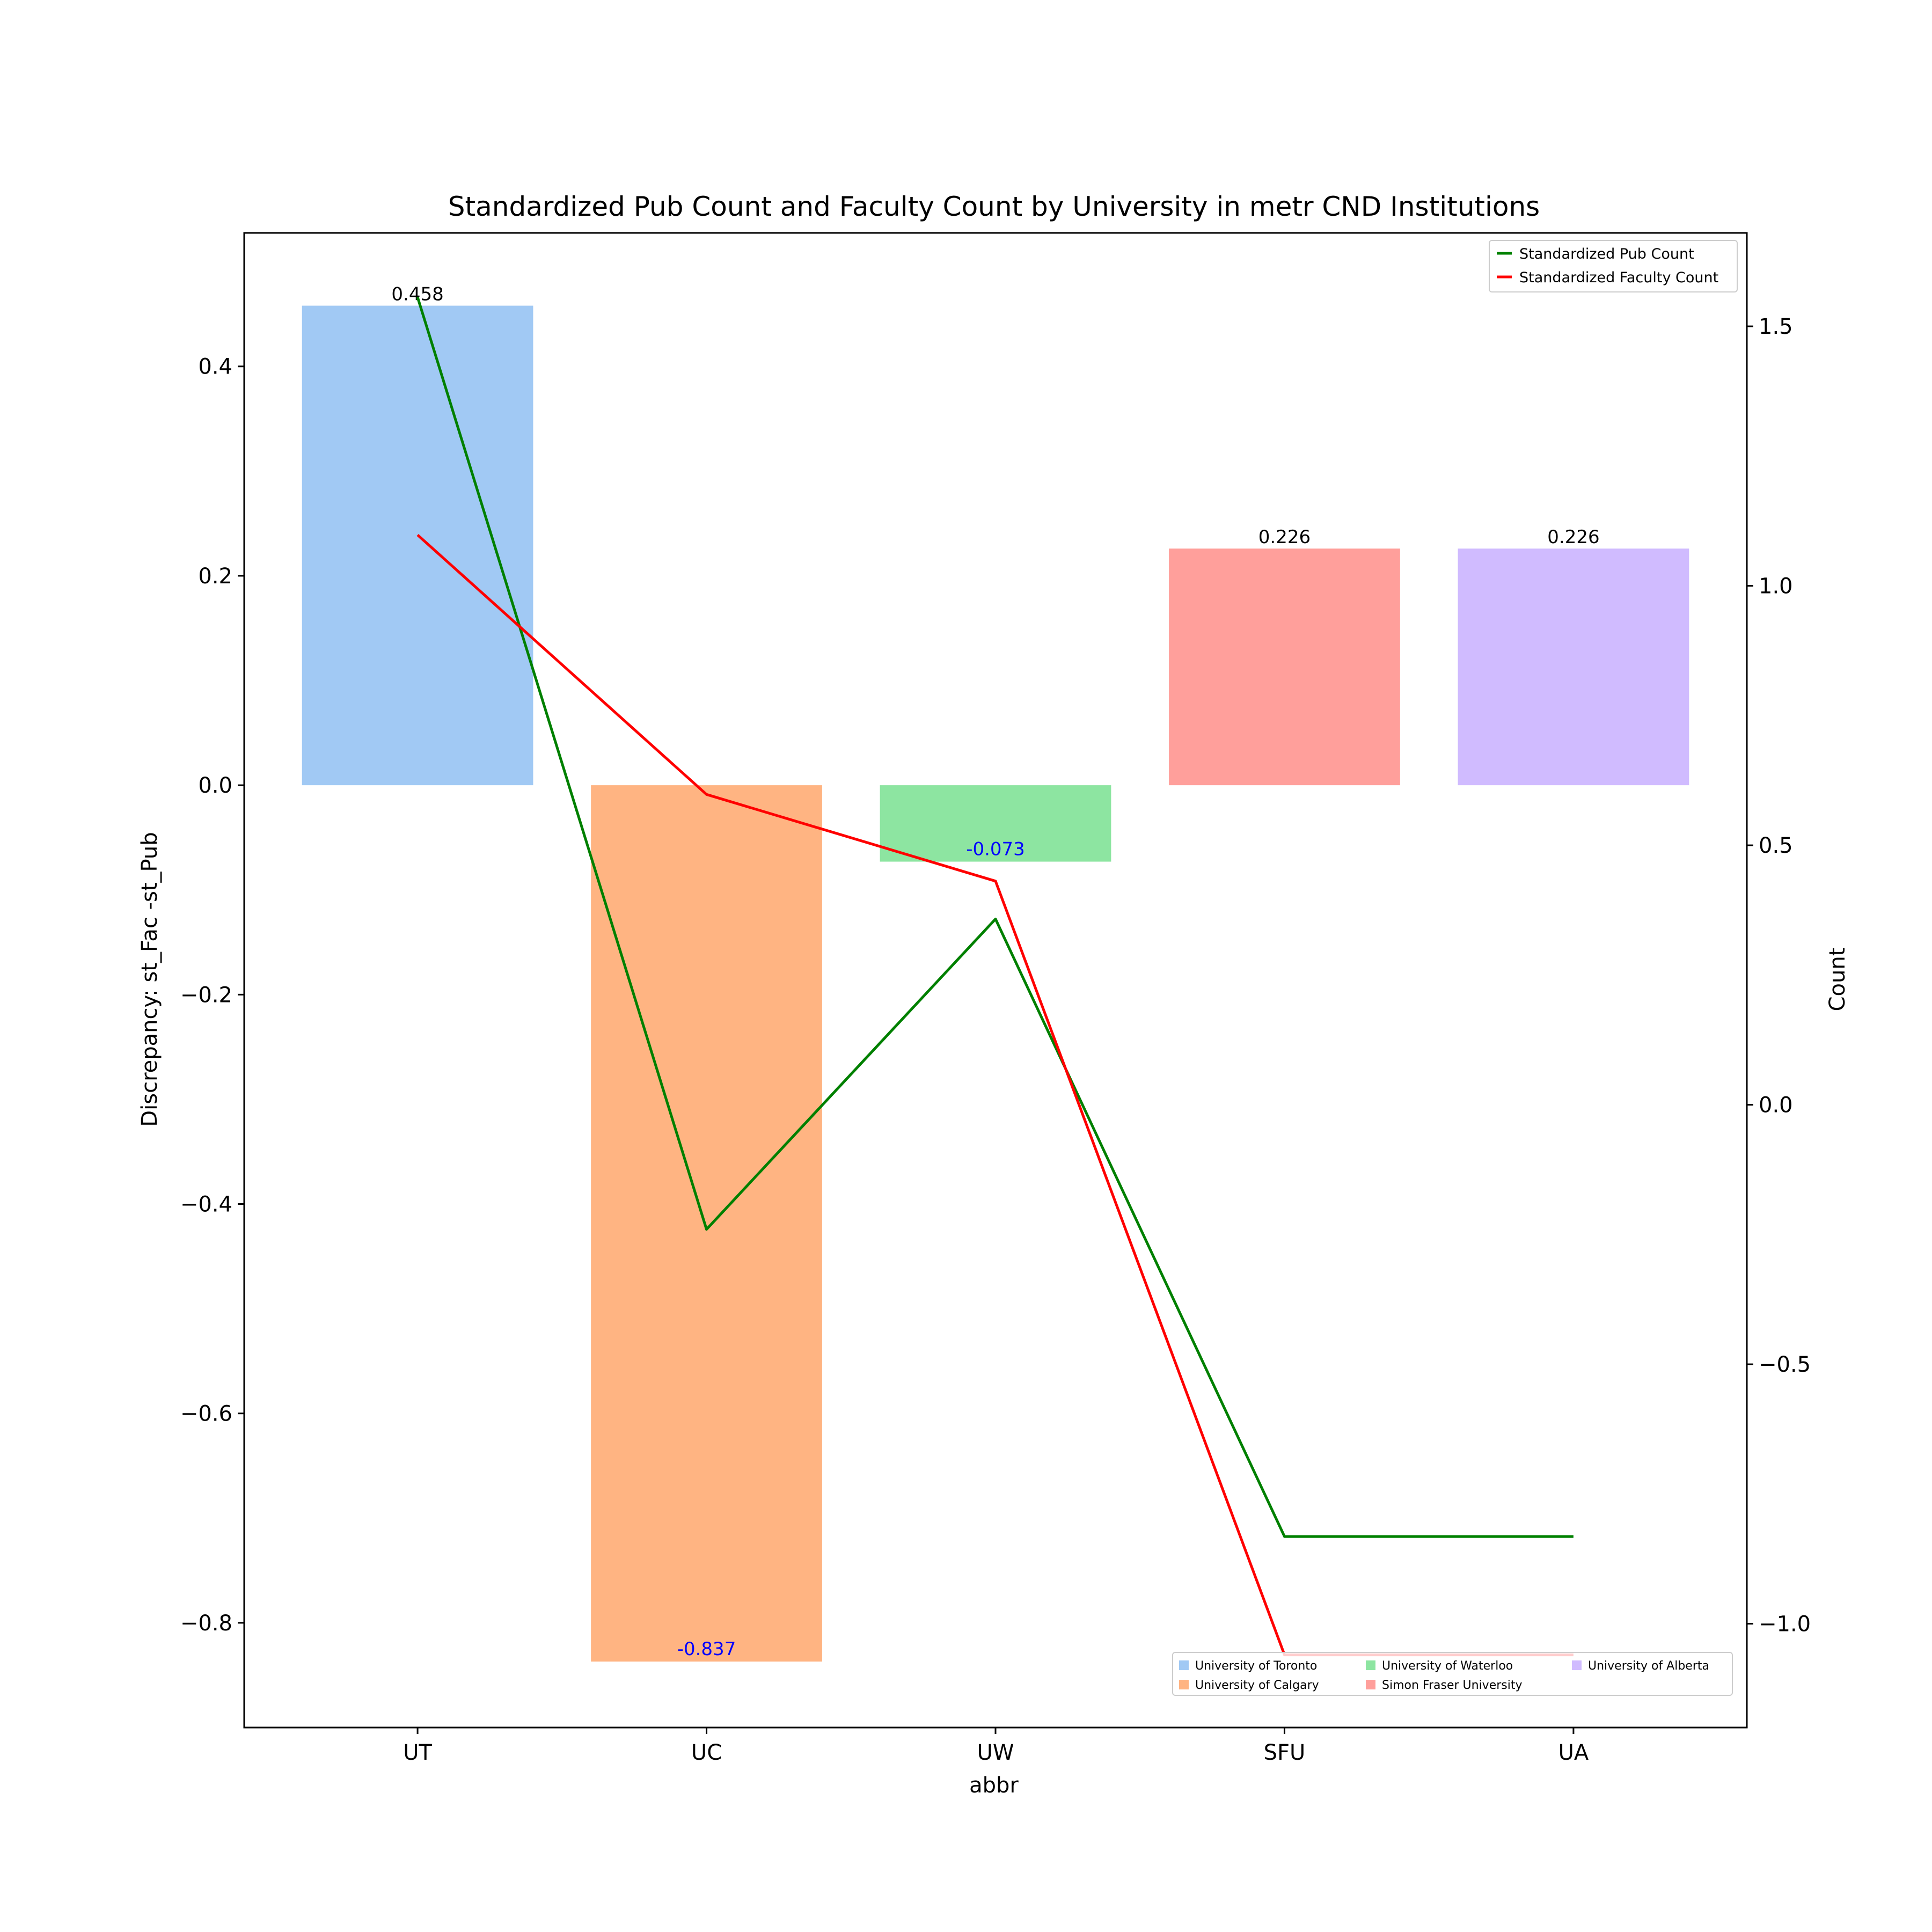  Describe the element at coordinates (1648, 1666) in the screenshot. I see `legend-bar-label: University of Alberta` at that location.